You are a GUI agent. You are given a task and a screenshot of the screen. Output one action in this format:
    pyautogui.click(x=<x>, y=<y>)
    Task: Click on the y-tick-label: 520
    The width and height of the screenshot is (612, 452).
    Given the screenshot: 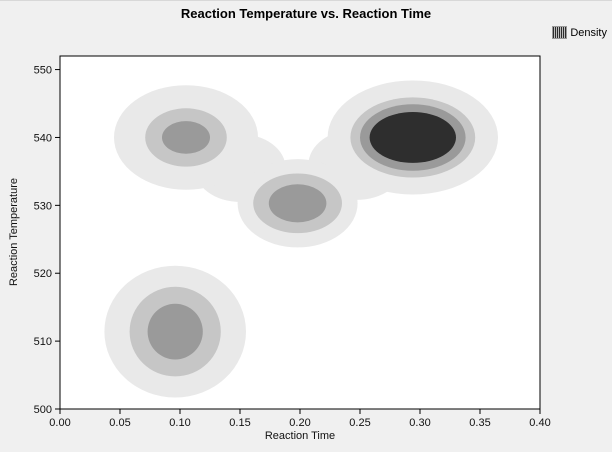 What is the action you would take?
    pyautogui.click(x=43, y=274)
    